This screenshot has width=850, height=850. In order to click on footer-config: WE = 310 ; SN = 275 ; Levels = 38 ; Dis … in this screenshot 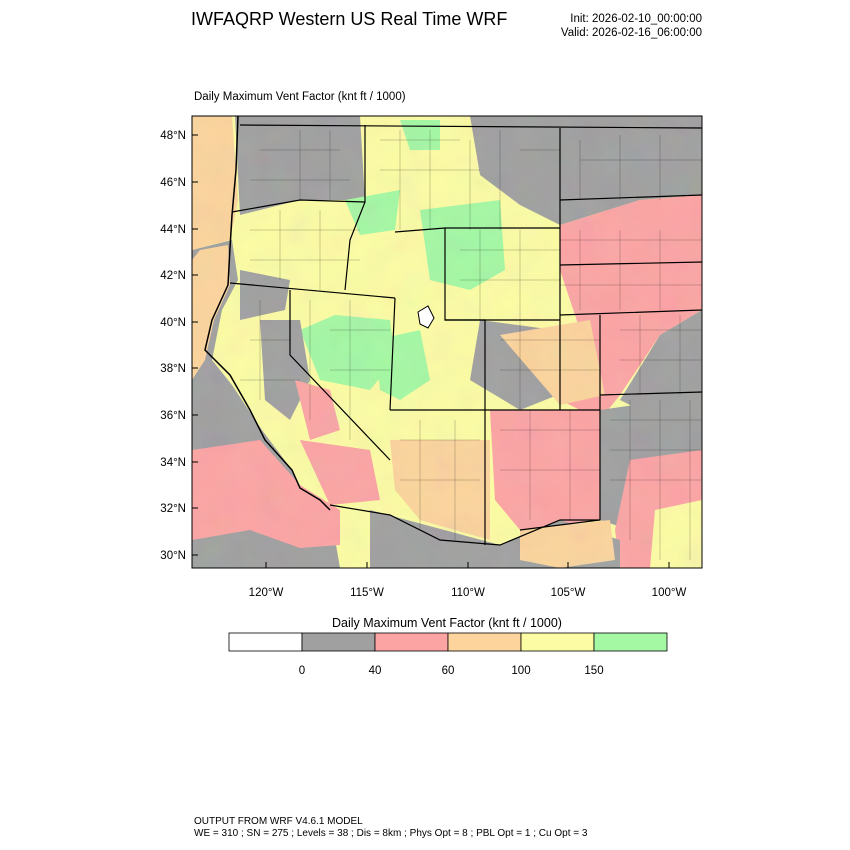, I will do `click(391, 833)`.